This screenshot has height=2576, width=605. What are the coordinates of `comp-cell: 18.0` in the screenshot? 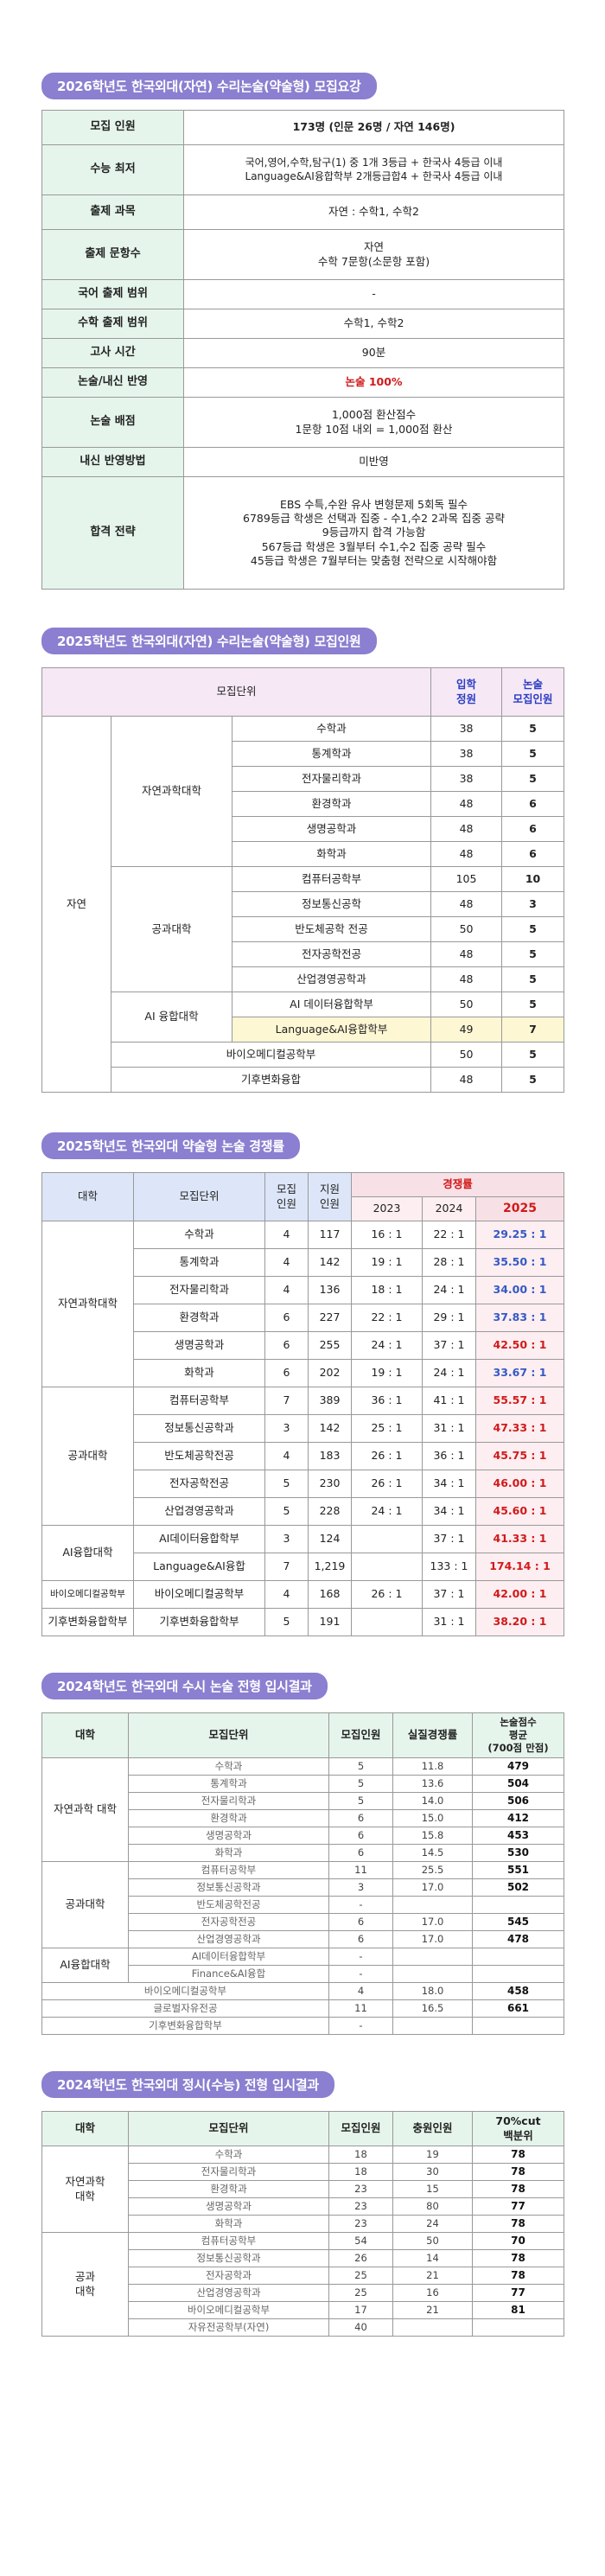 It's located at (432, 1991).